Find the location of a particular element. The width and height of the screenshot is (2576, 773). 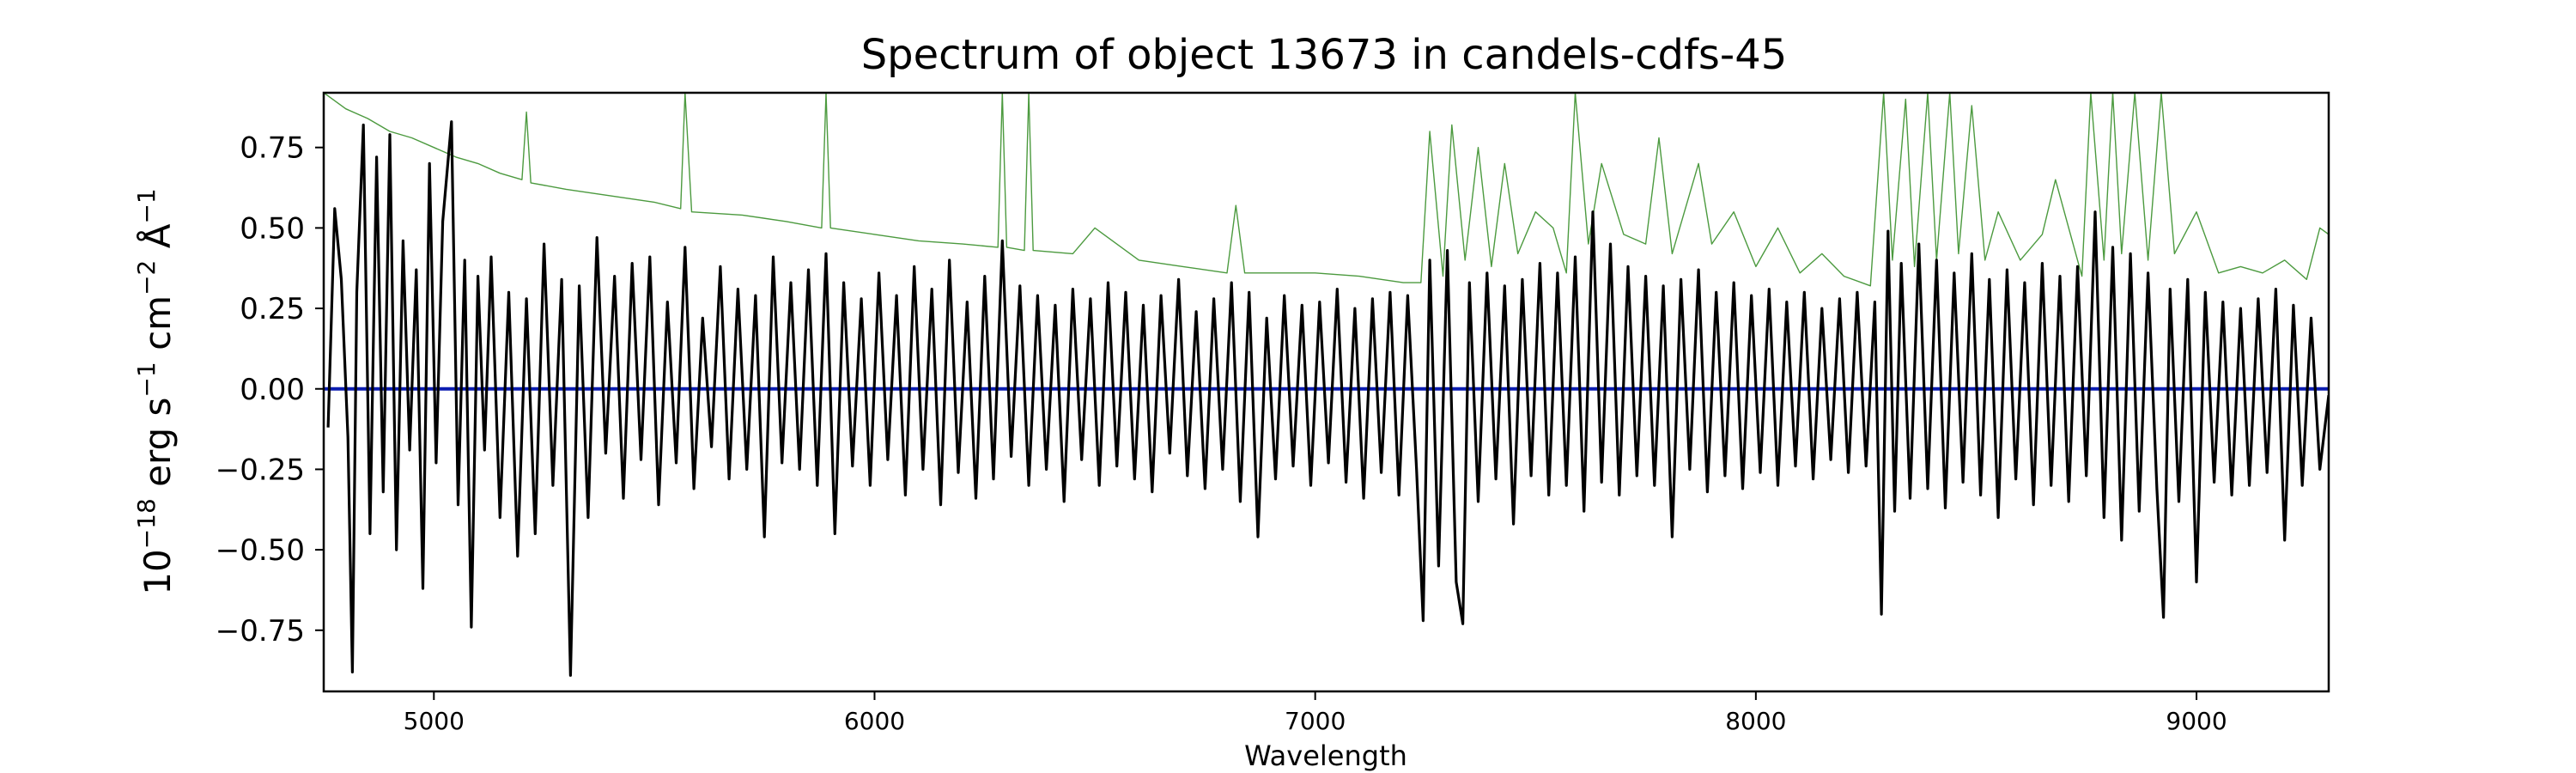

x-axis: 5000 6000 7000 8000 9000 is located at coordinates (1316, 713).